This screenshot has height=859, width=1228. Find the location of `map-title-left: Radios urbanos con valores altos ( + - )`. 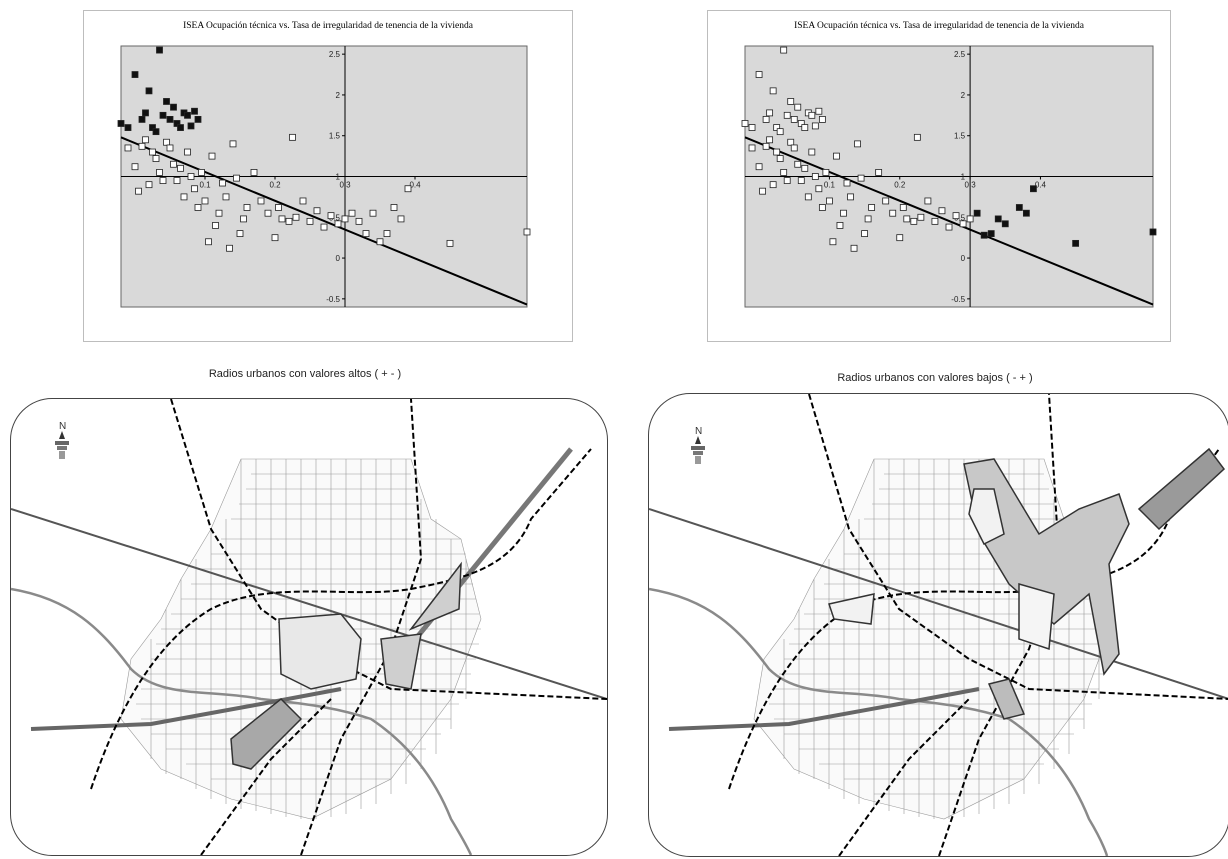

map-title-left: Radios urbanos con valores altos ( + - ) is located at coordinates (305, 374).